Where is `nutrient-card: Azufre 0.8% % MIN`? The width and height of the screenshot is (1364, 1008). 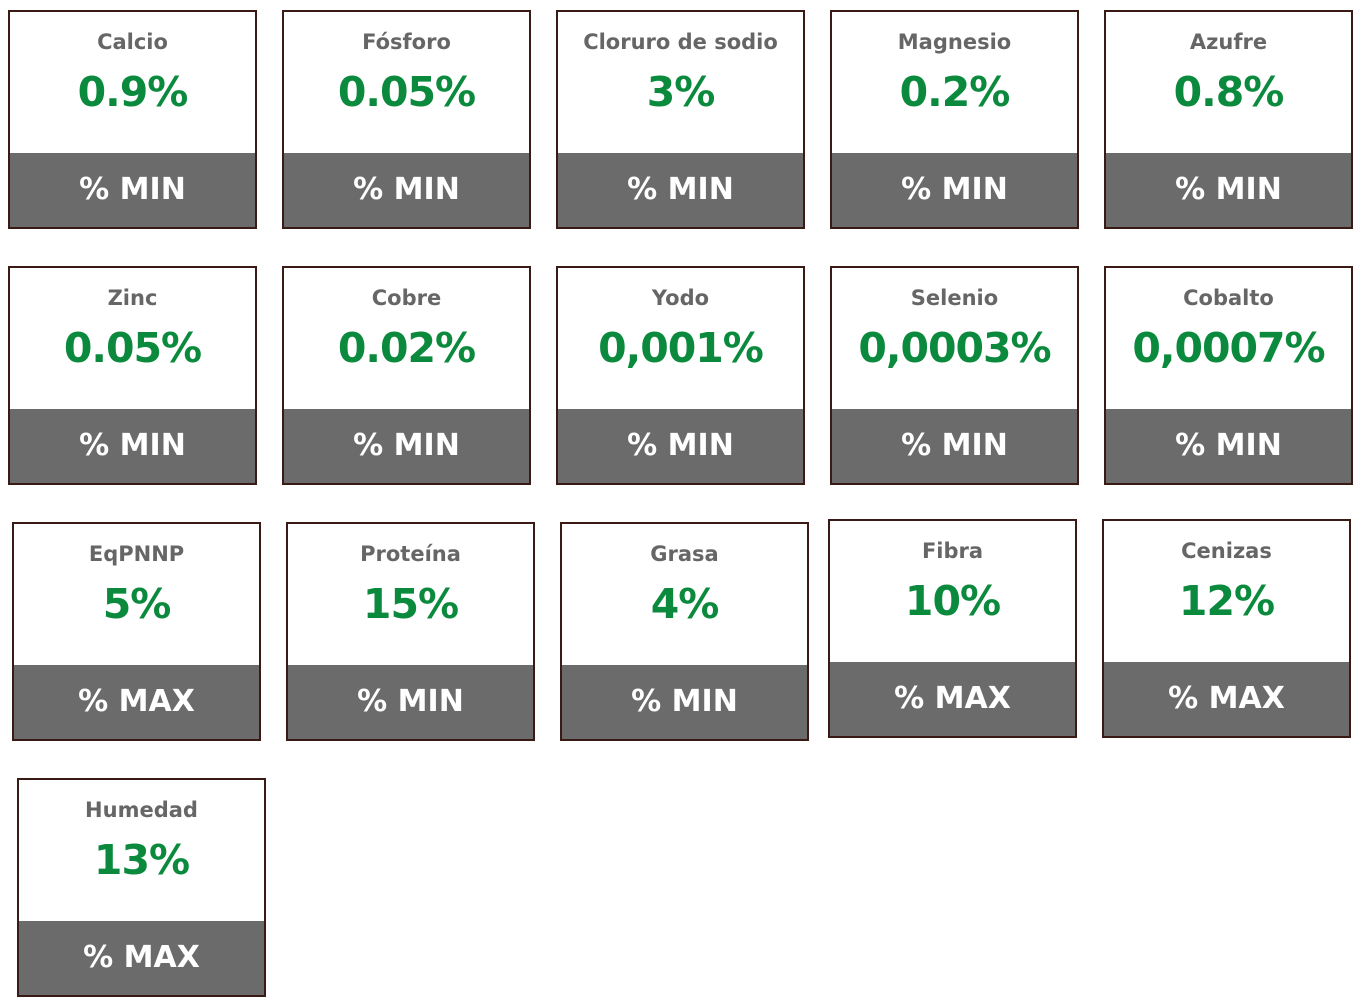 nutrient-card: Azufre 0.8% % MIN is located at coordinates (1228, 119).